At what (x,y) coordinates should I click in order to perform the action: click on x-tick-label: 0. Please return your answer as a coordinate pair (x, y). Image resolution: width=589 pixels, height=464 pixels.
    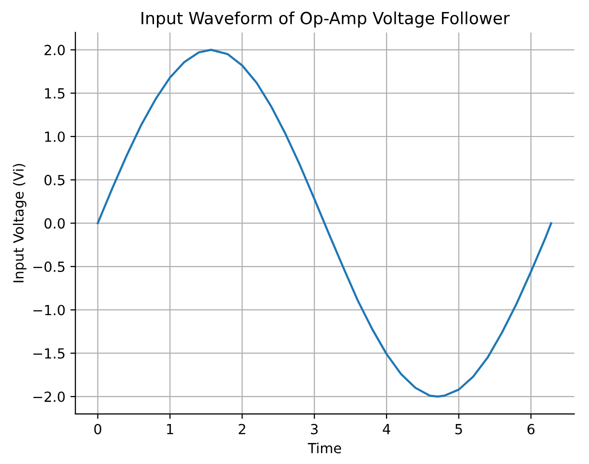
    Looking at the image, I should click on (98, 429).